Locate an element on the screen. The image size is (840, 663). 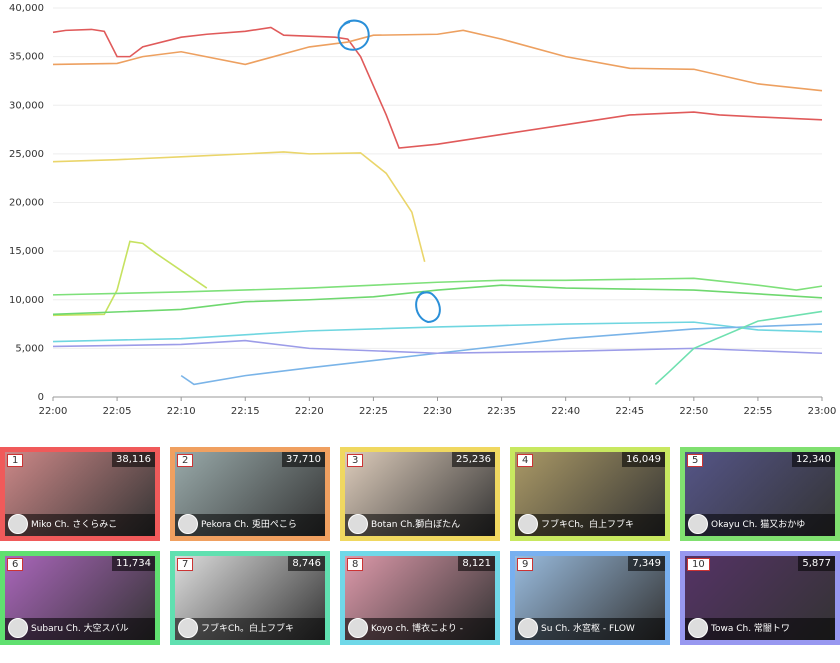
stream-card: 5 12,340 Okayu Ch. 猫又おかゆ is located at coordinates (760, 494).